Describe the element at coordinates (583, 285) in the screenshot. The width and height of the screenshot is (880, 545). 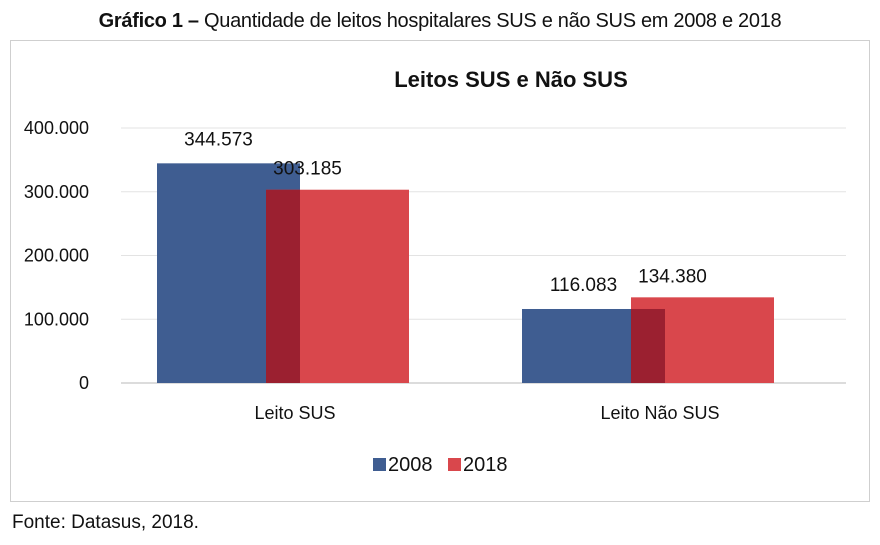
I see `data-label-2008: 116.083` at that location.